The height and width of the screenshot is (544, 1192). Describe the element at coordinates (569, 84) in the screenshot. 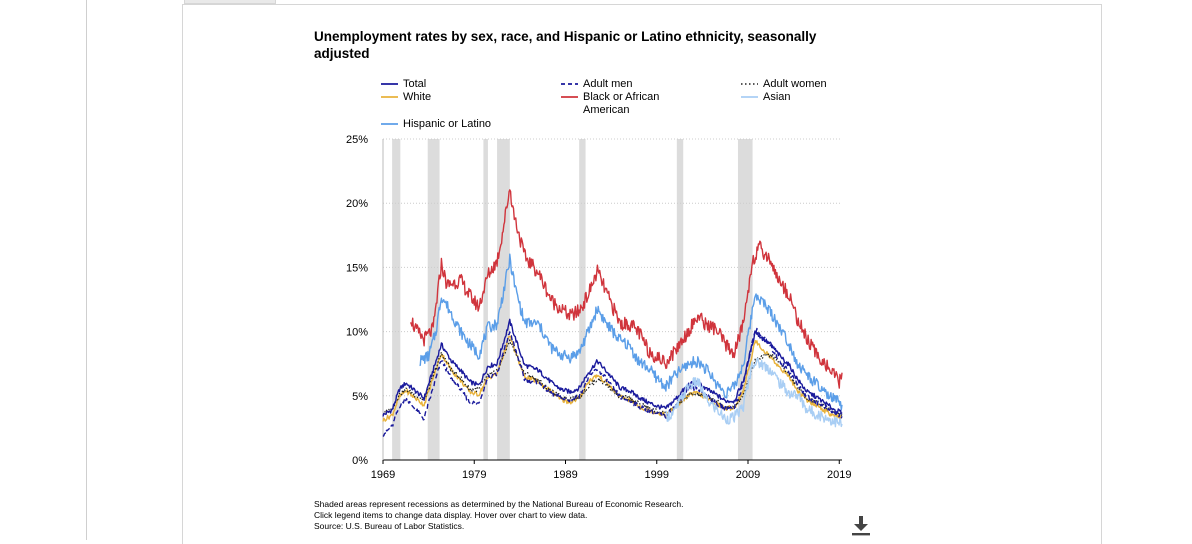

I see `legend-swatch-adult-men` at that location.